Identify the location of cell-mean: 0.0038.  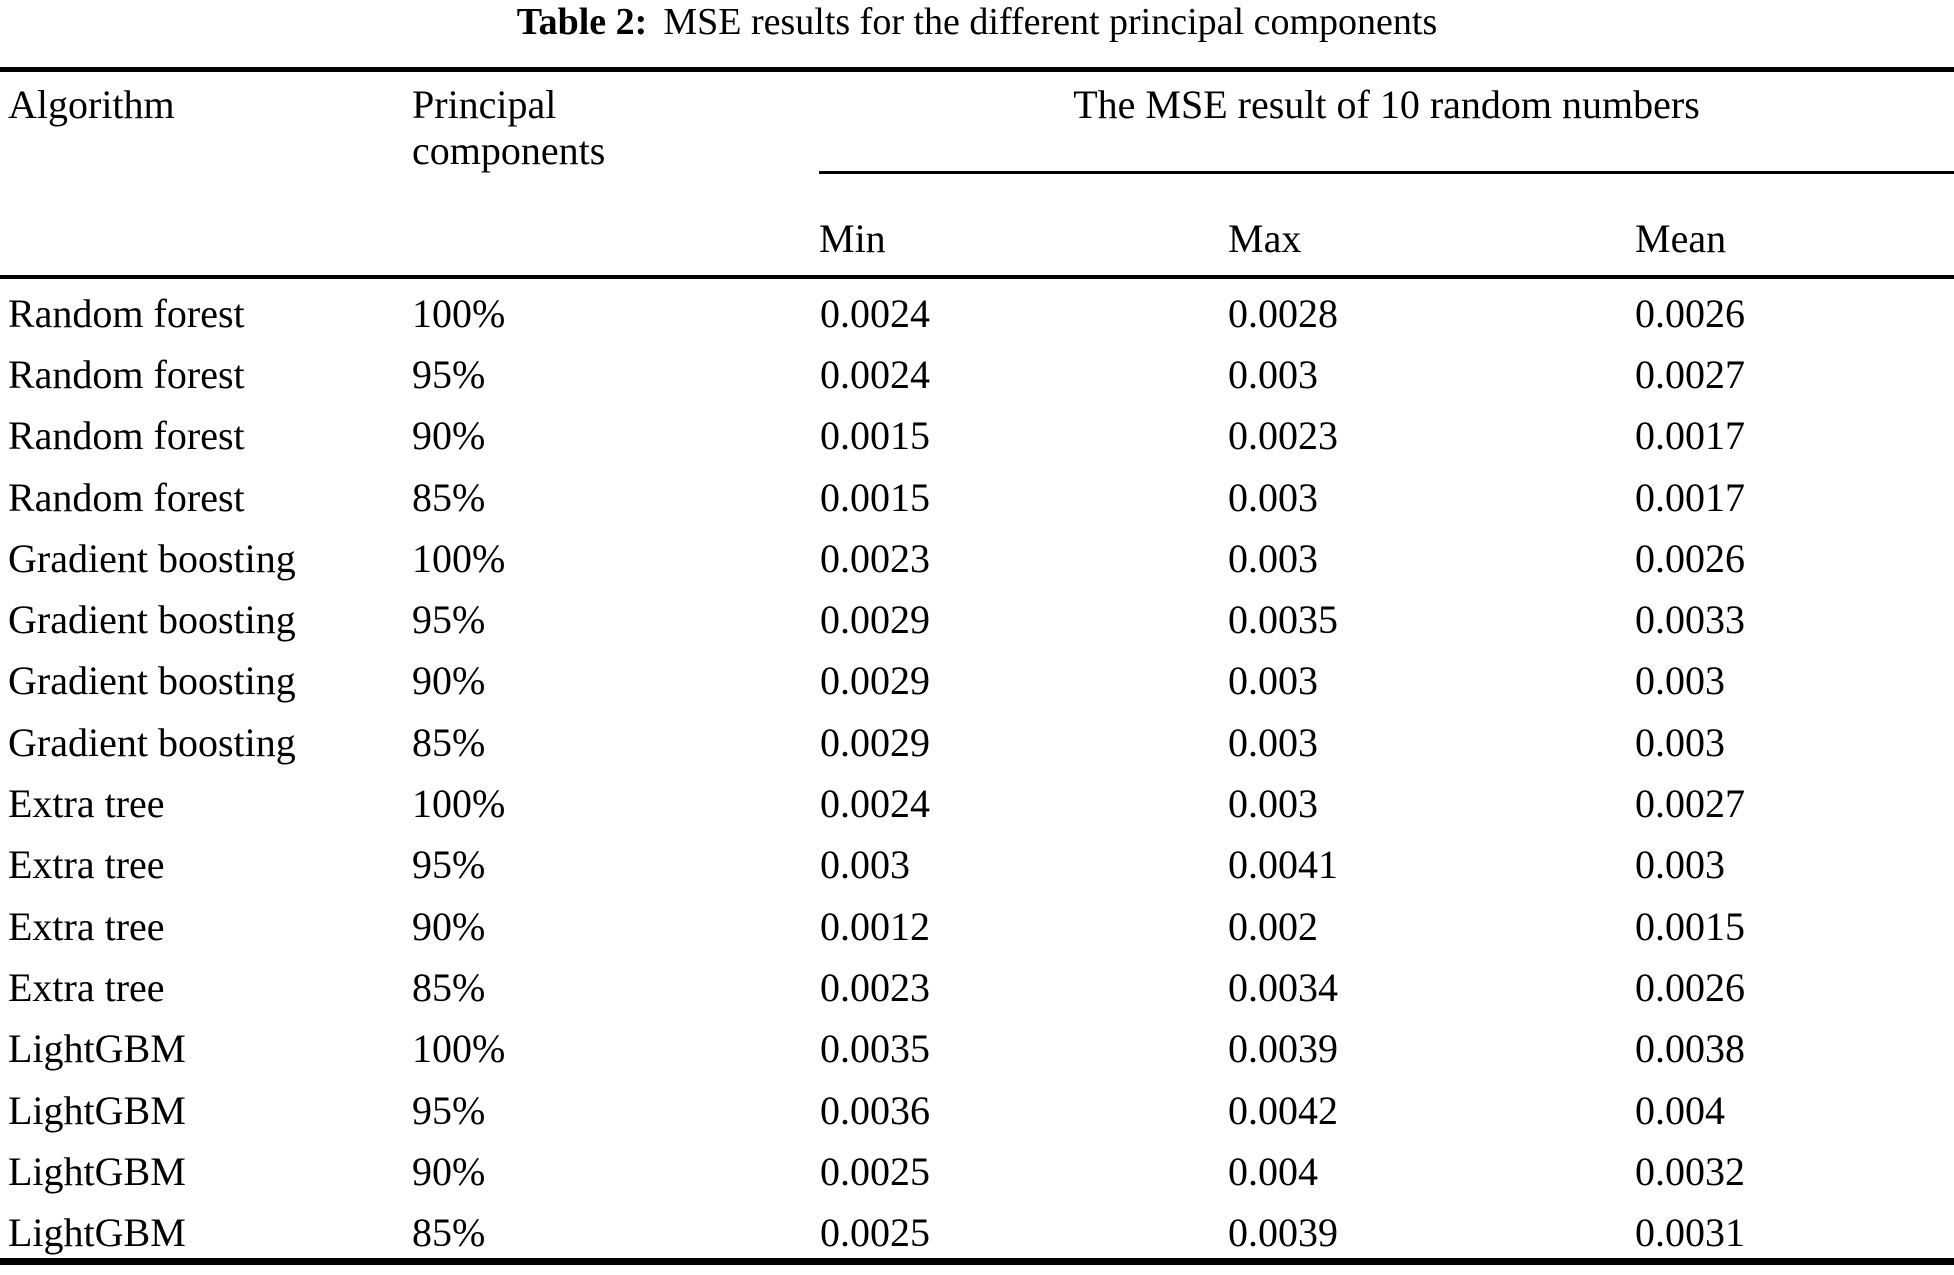
(1690, 1049).